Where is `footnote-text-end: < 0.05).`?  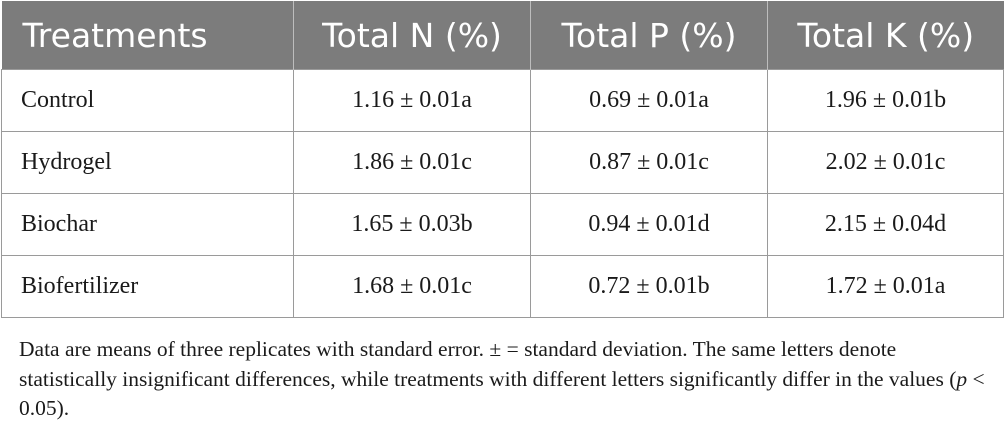 footnote-text-end: < 0.05). is located at coordinates (502, 393).